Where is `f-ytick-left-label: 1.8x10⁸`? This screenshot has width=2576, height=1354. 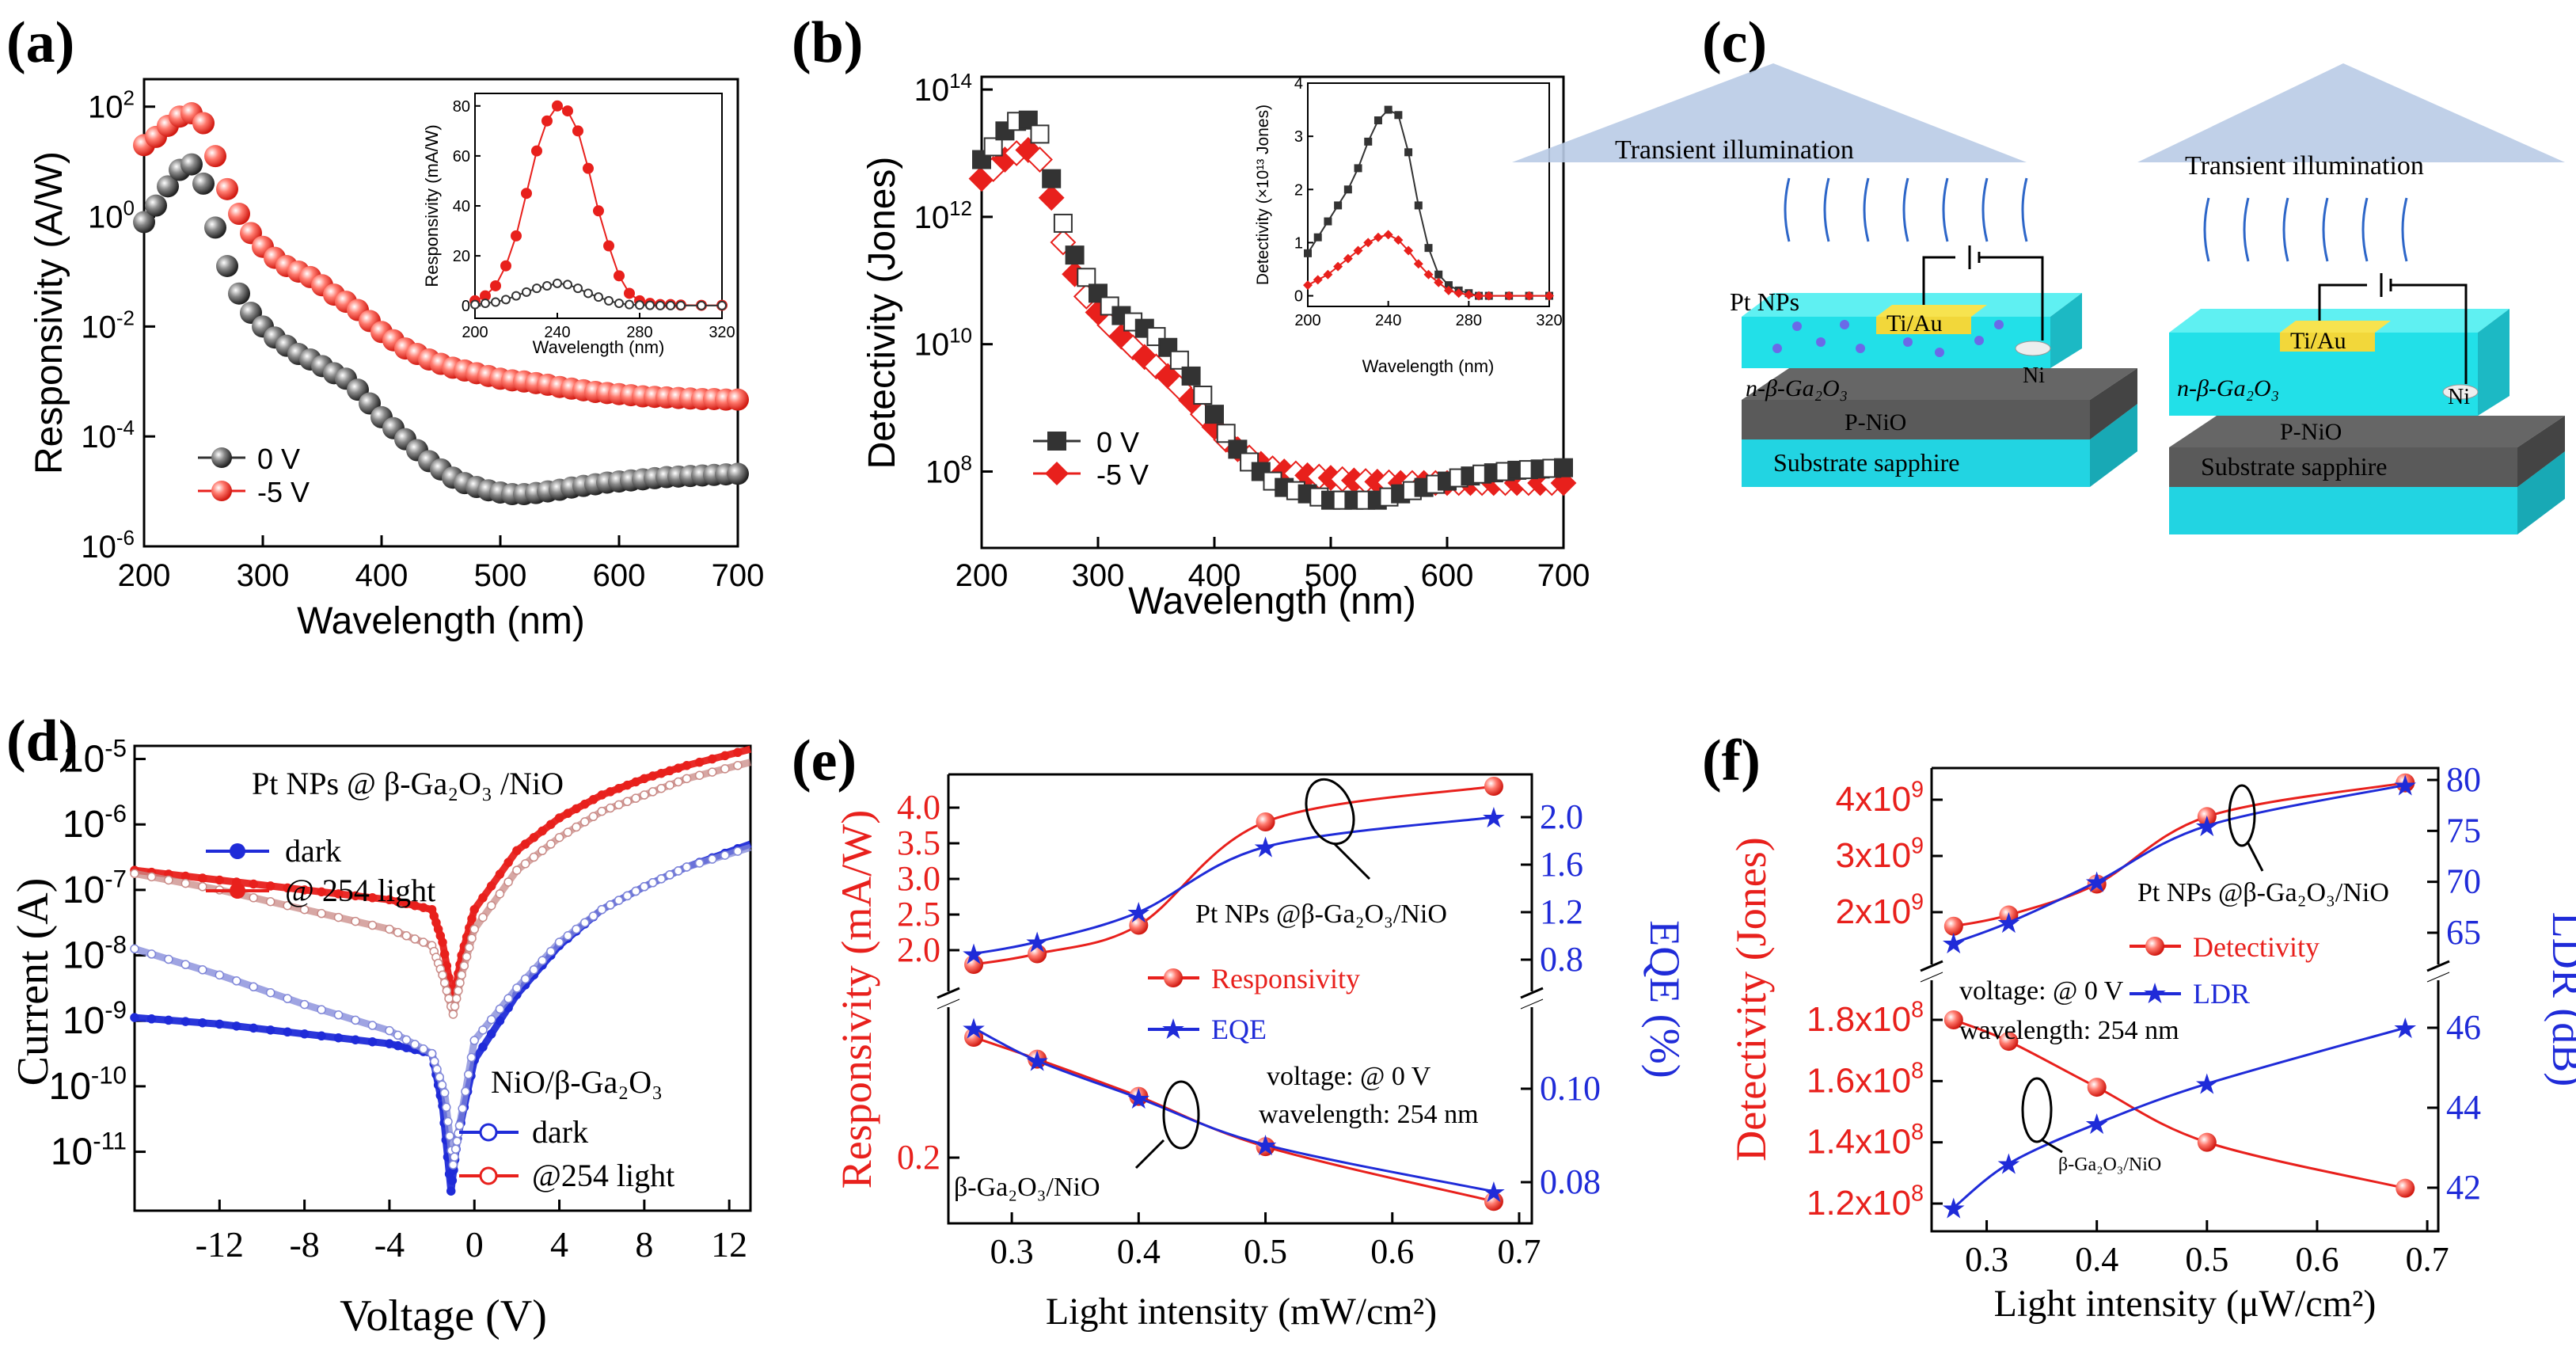 f-ytick-left-label: 1.8x10⁸ is located at coordinates (1865, 1018).